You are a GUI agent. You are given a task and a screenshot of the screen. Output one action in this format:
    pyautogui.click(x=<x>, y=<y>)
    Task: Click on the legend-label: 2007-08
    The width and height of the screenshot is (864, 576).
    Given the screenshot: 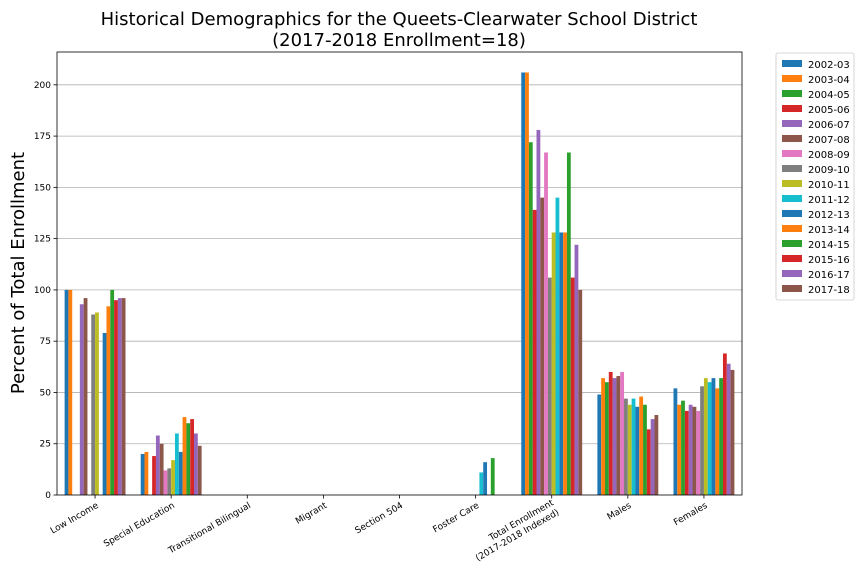 What is the action you would take?
    pyautogui.click(x=829, y=140)
    